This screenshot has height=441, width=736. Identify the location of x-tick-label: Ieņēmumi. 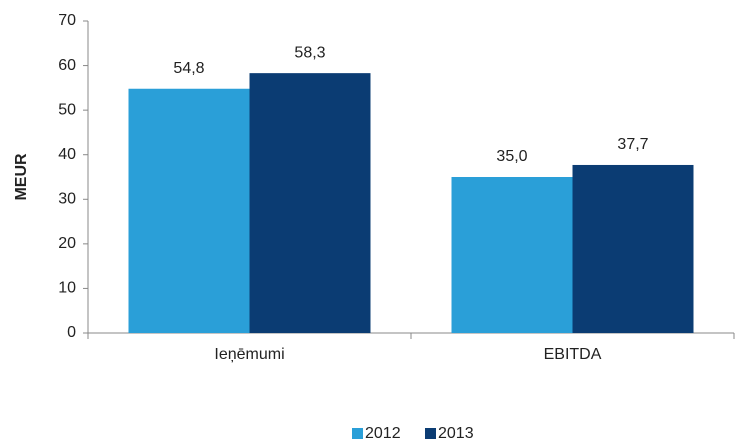
(249, 354).